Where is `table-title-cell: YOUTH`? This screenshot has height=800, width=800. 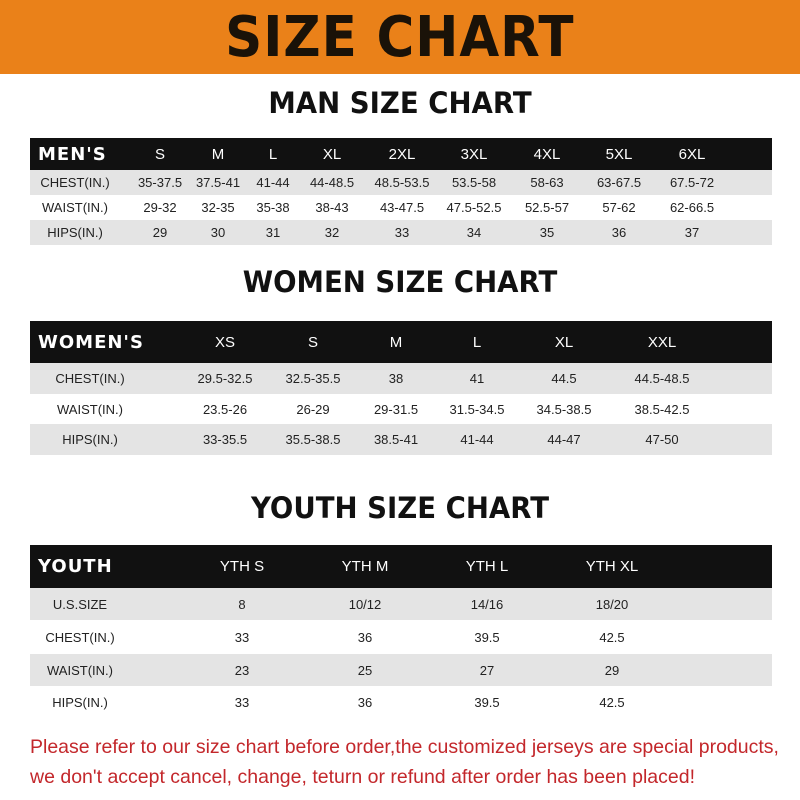
table-title-cell: YOUTH is located at coordinates (75, 566).